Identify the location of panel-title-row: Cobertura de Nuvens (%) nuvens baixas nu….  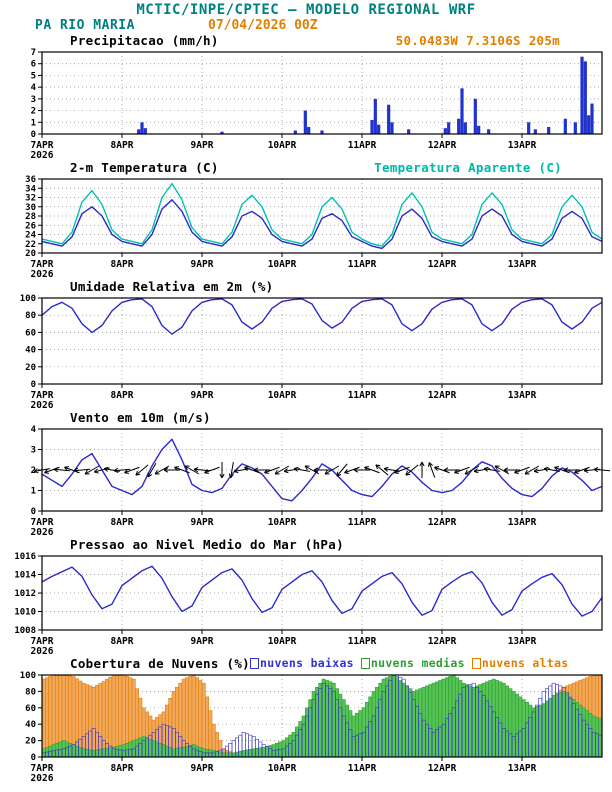
(306, 663).